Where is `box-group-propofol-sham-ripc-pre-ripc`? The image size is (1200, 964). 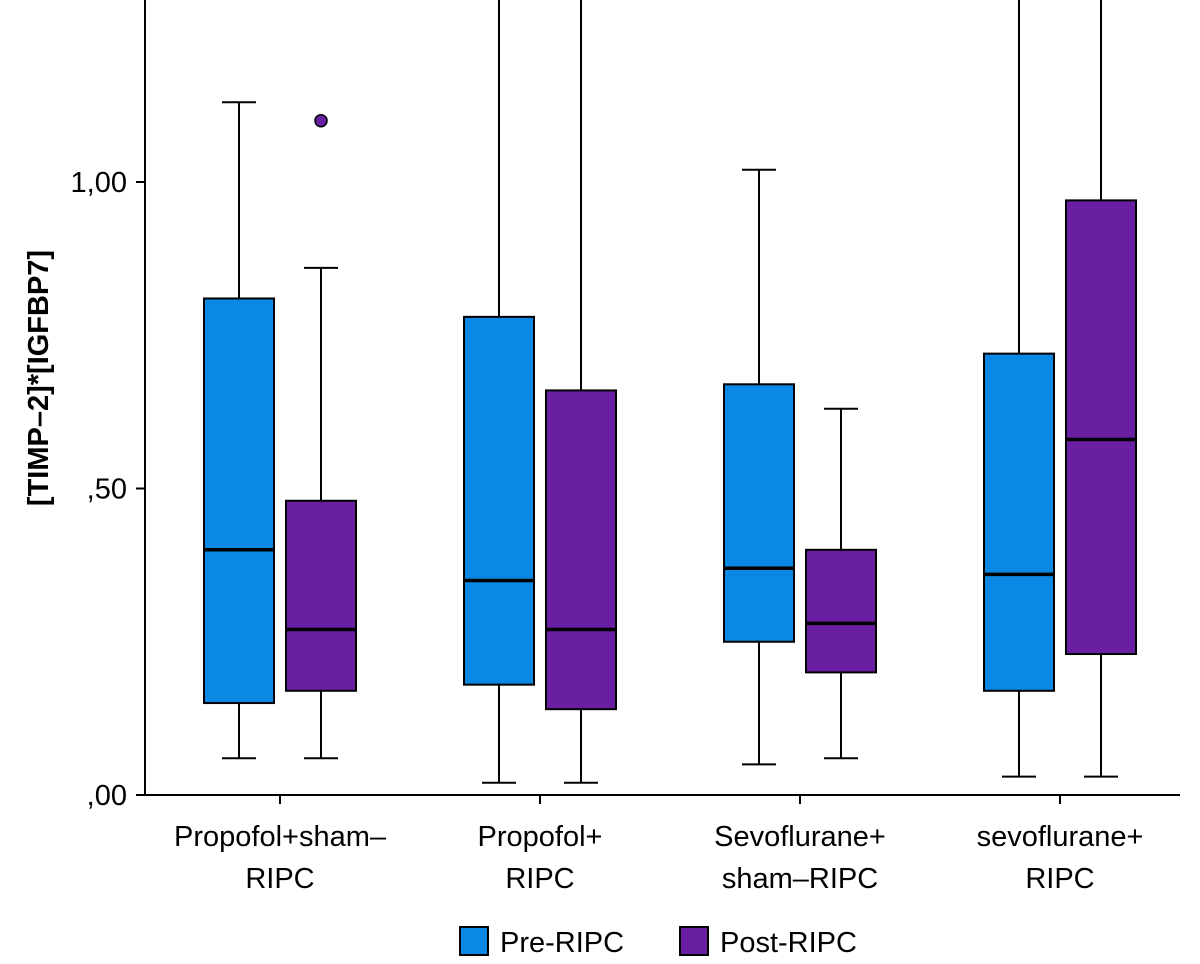
box-group-propofol-sham-ripc-pre-ripc is located at coordinates (239, 430).